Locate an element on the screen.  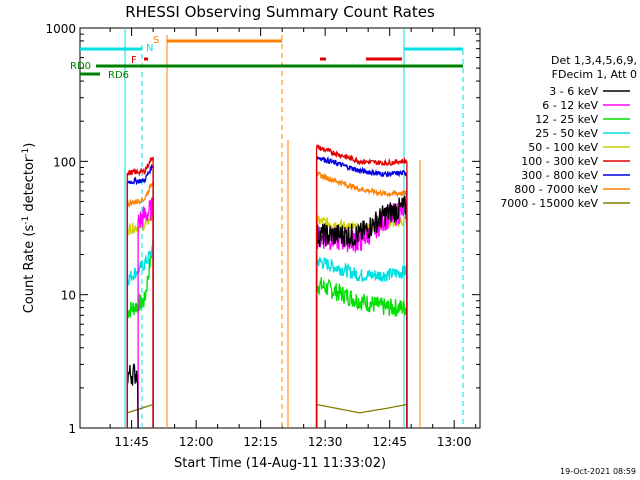
flare-flag-label: F is located at coordinates (134, 60).